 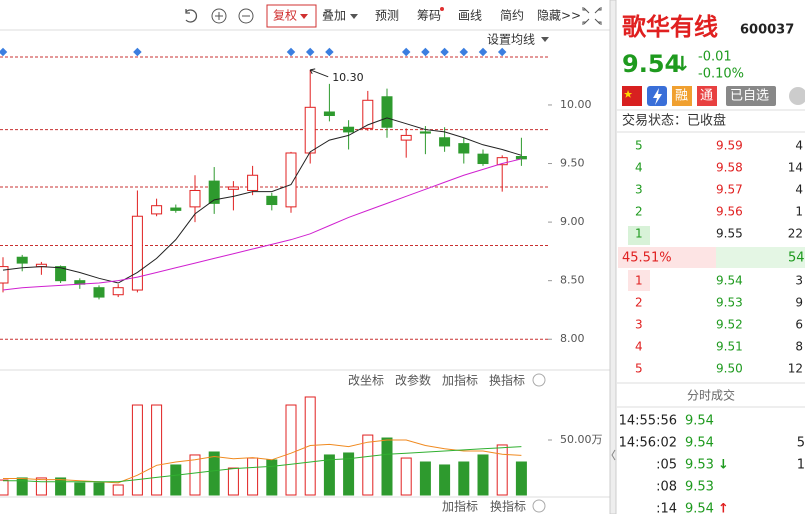 What do you see at coordinates (674, 121) in the screenshot?
I see `trade-status: 交易状态：已收盘` at bounding box center [674, 121].